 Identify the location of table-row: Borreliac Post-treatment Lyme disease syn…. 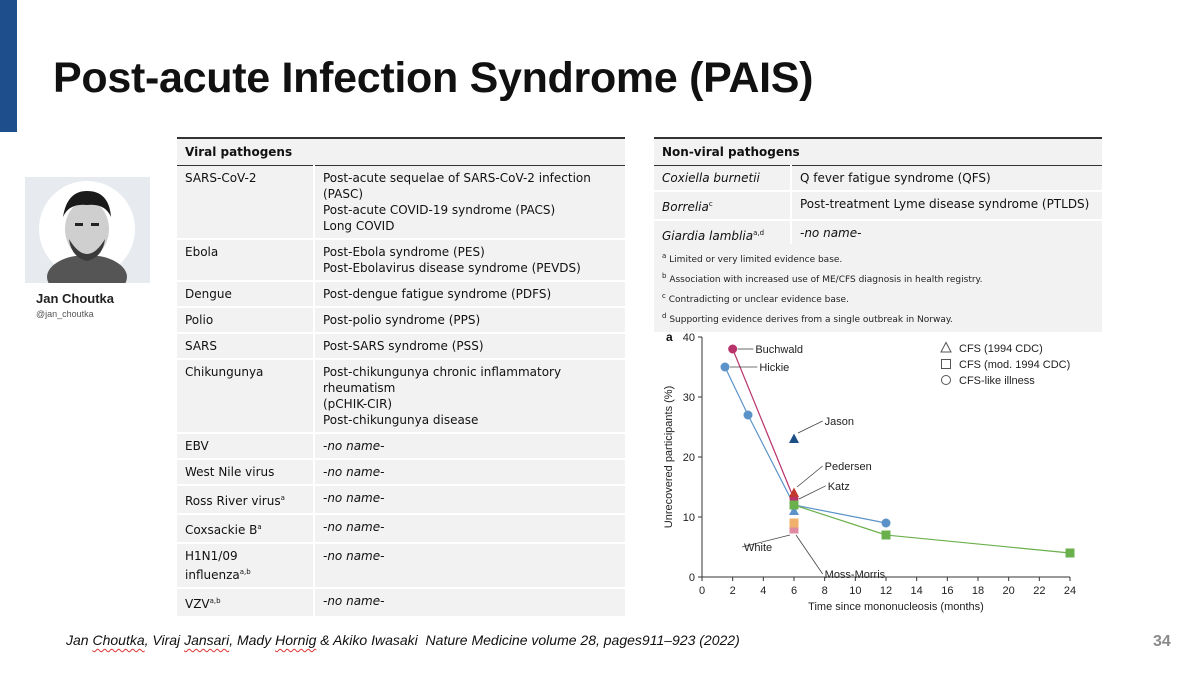
(878, 206).